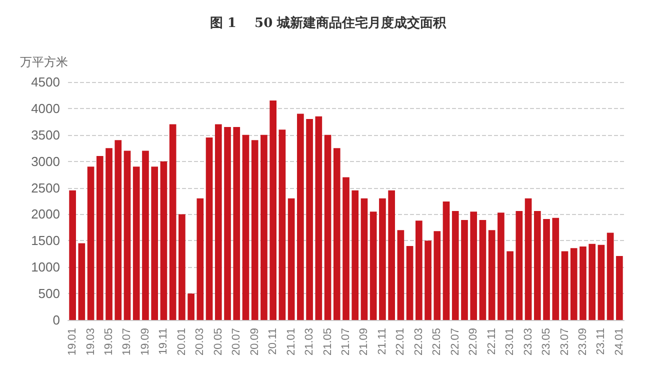 The height and width of the screenshot is (380, 660). I want to click on x-tick-label: 22.05, so click(437, 342).